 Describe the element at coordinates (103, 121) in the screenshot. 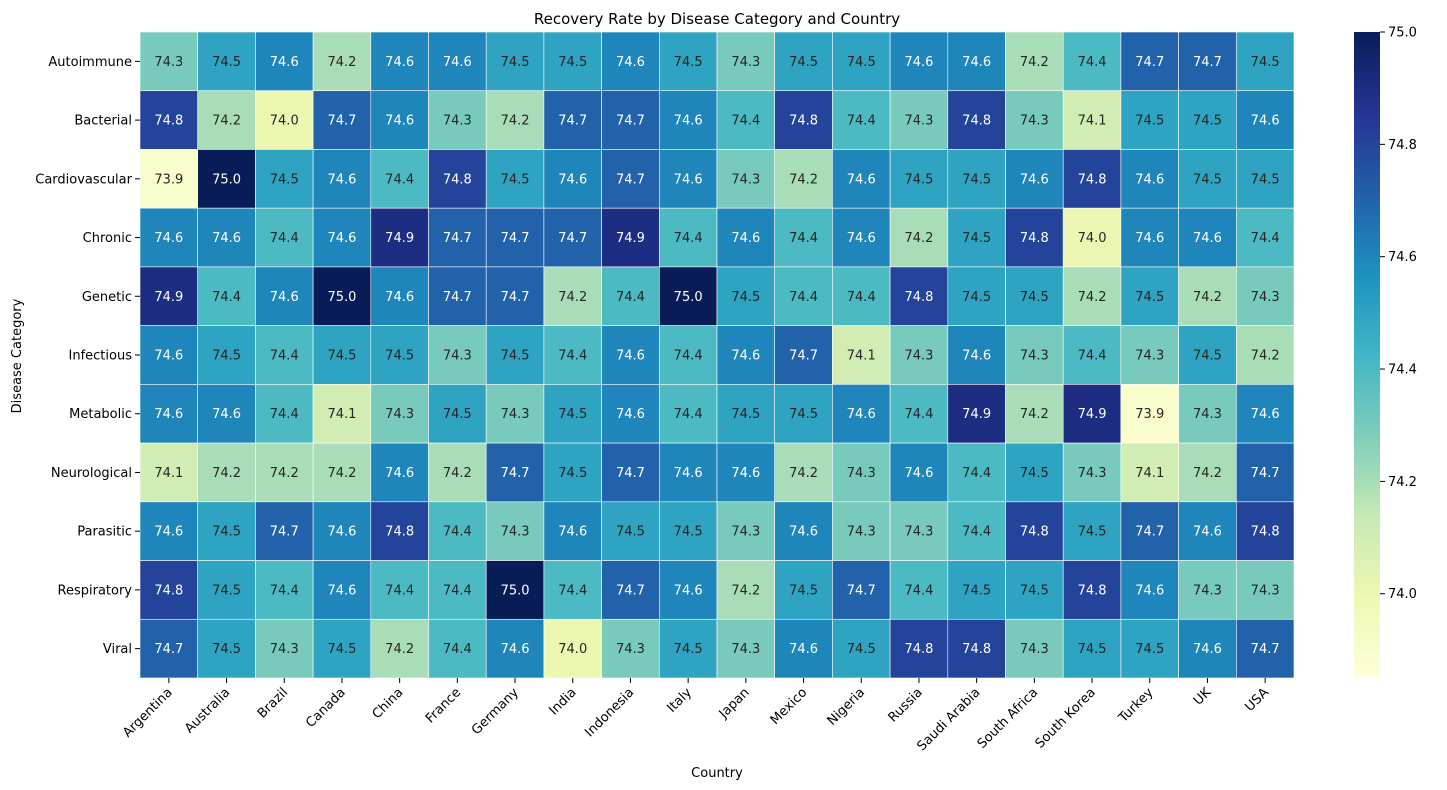

I see `y-tick-label: Bacterial` at that location.